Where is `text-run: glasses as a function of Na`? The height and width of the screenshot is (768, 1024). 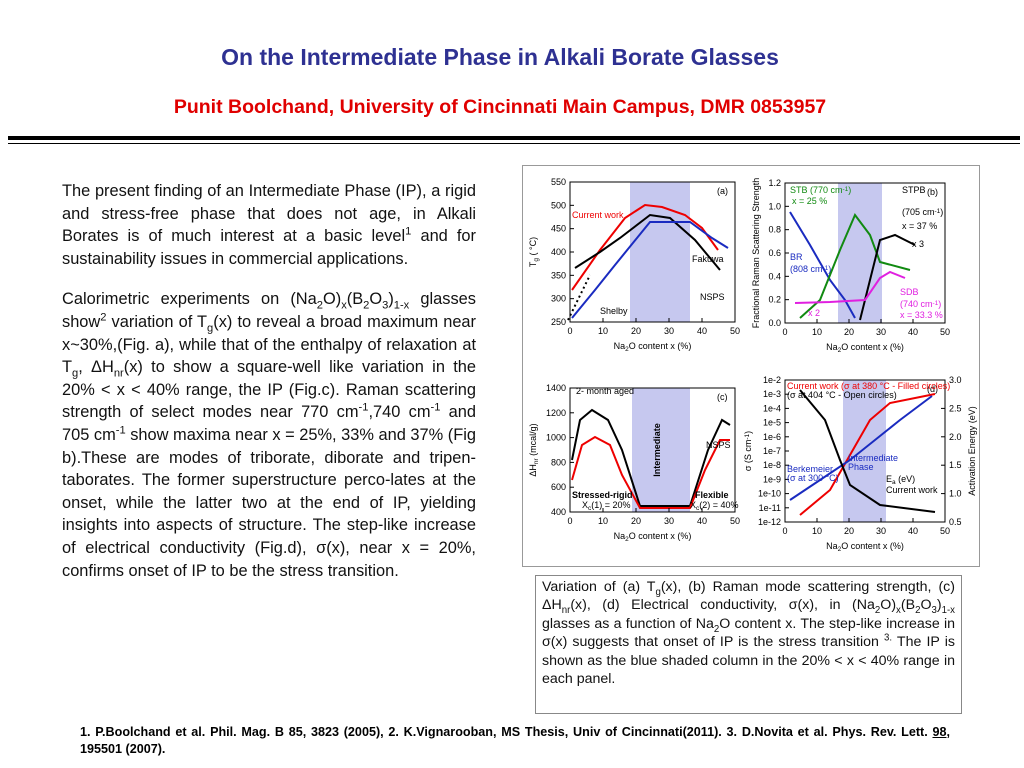 text-run: glasses as a function of Na is located at coordinates (628, 623).